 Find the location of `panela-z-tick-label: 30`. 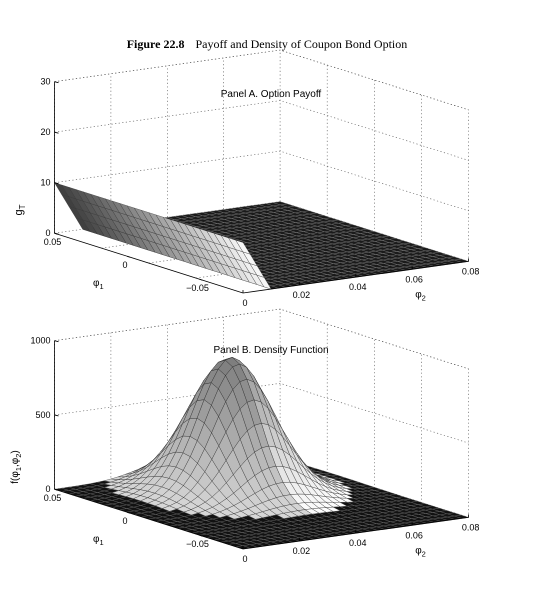

panela-z-tick-label: 30 is located at coordinates (45, 82).